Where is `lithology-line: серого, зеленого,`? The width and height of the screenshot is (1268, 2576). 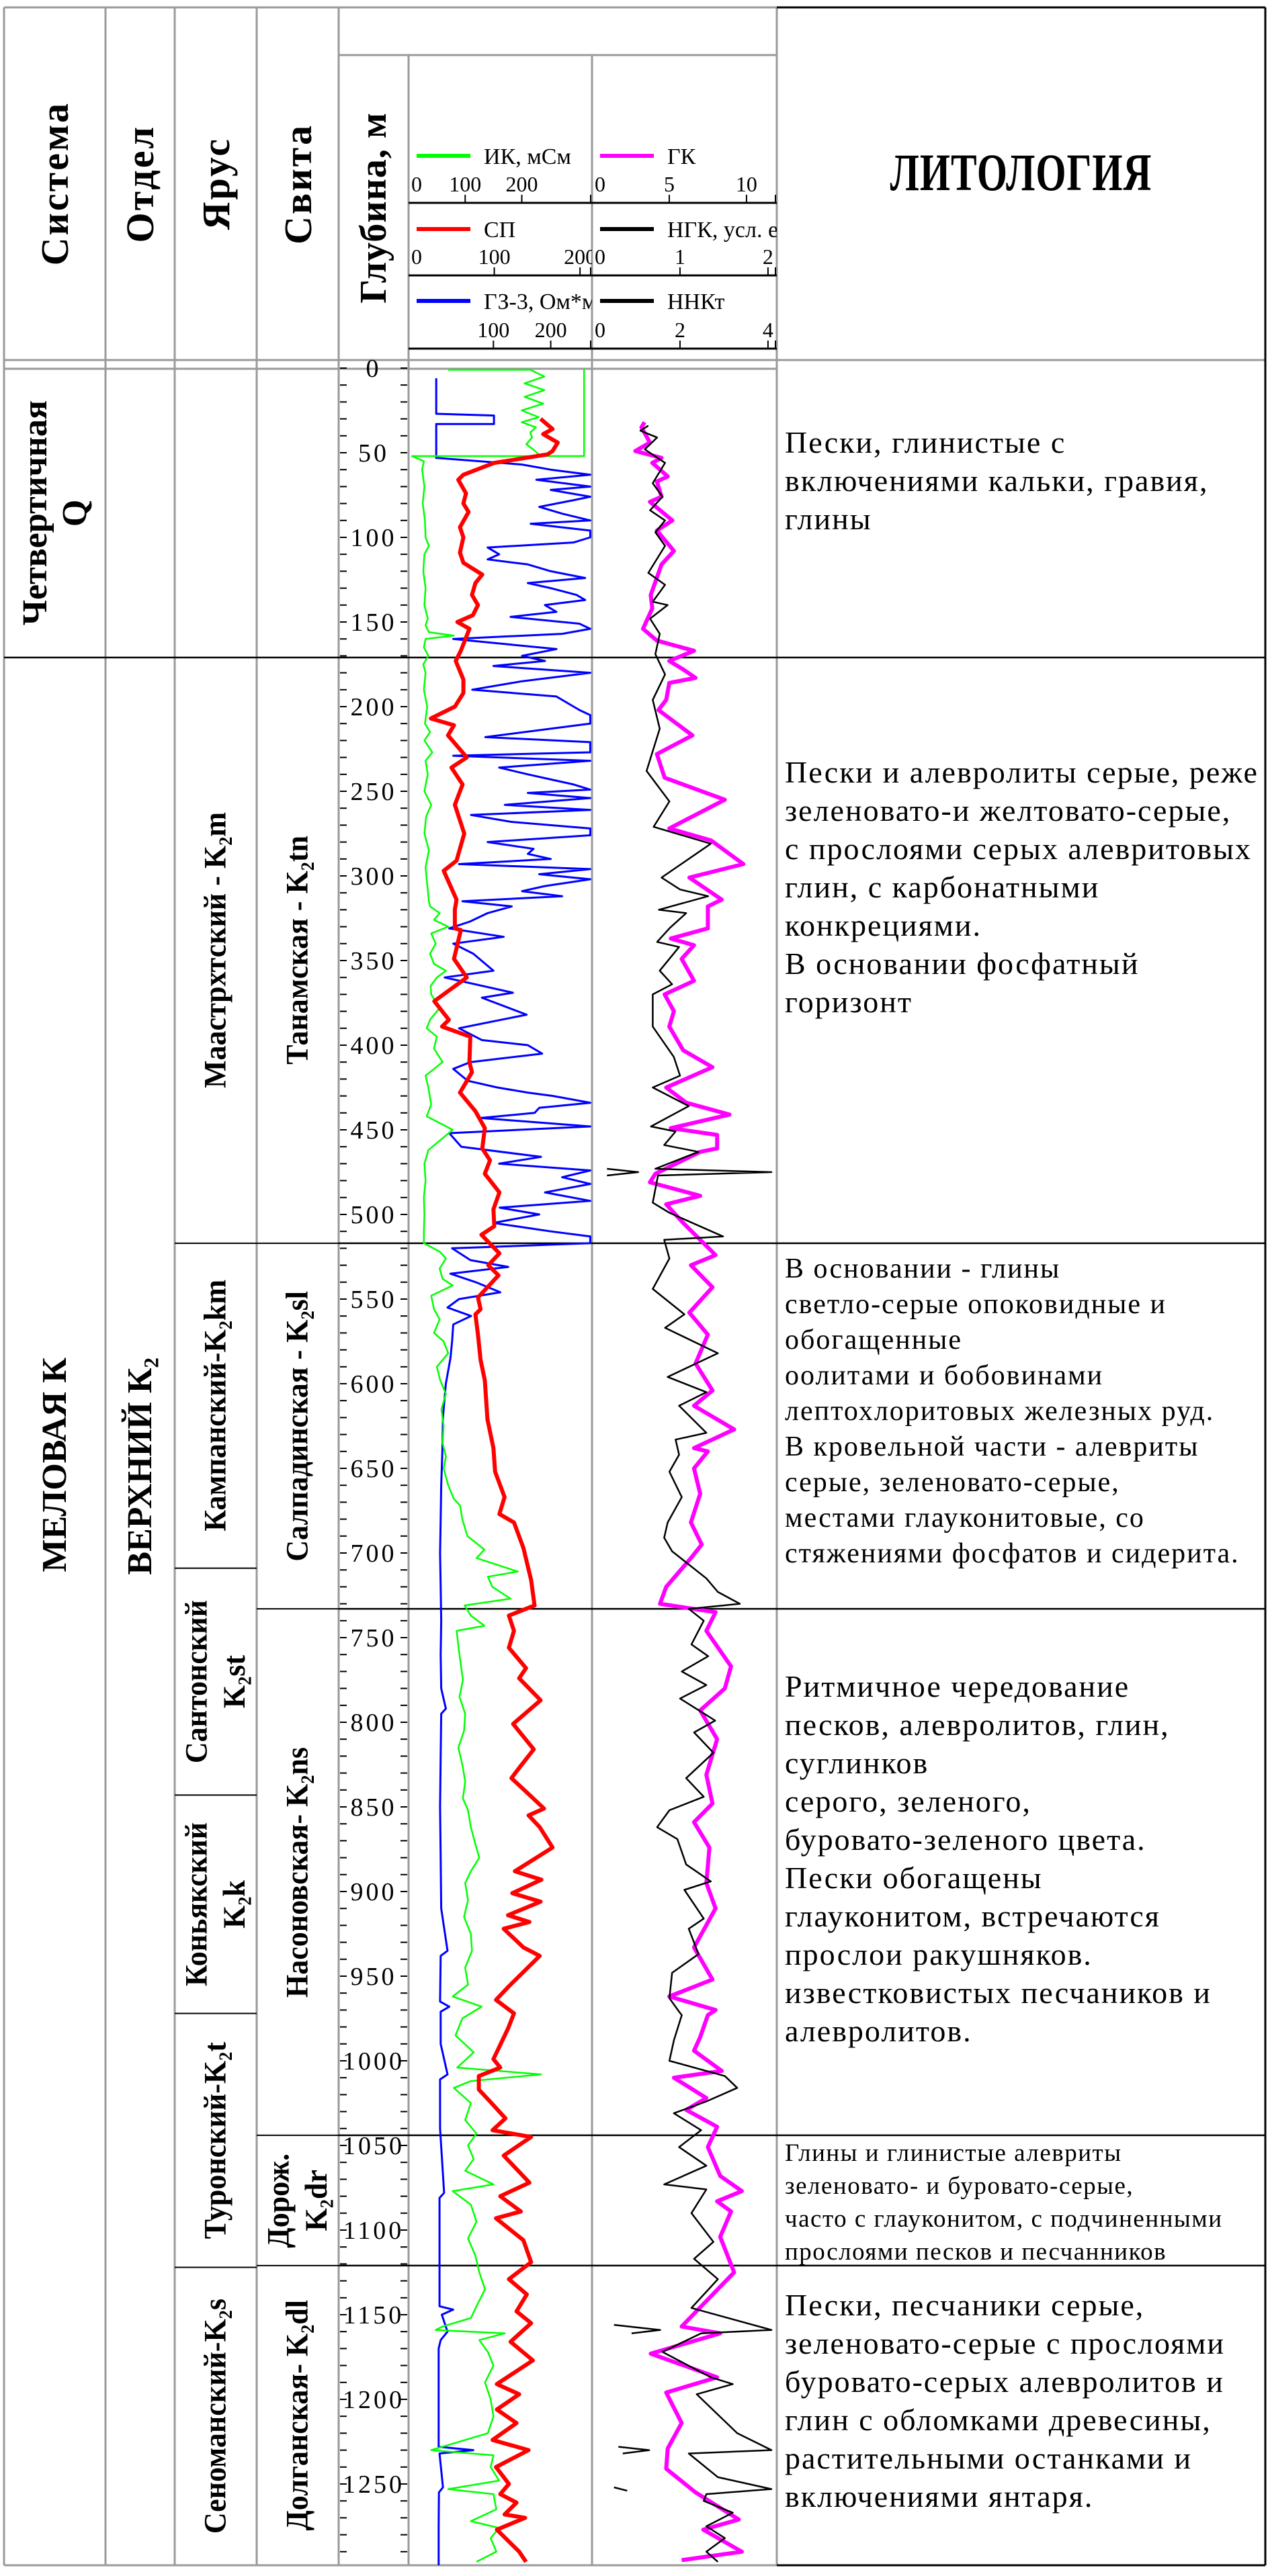 lithology-line: серого, зеленого, is located at coordinates (908, 1801).